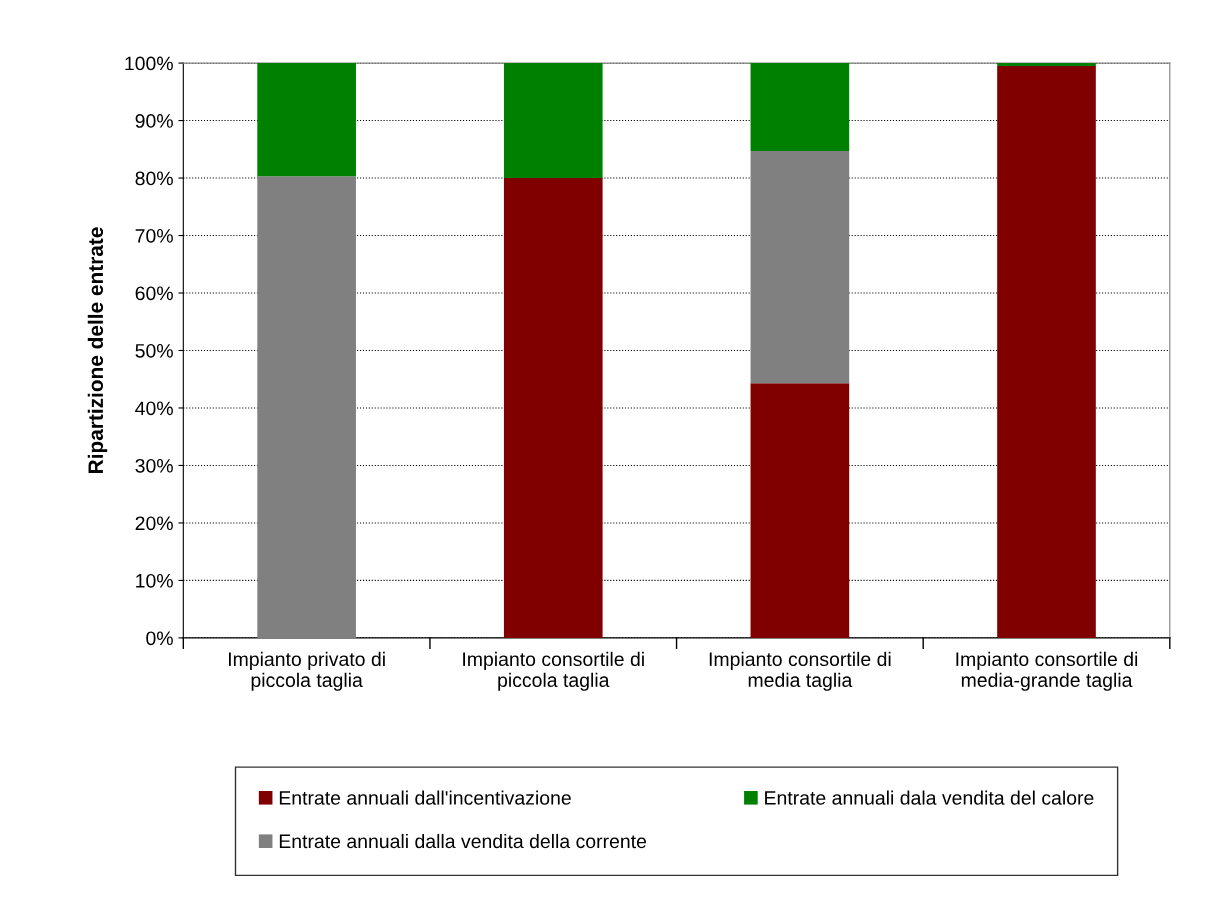  What do you see at coordinates (800, 671) in the screenshot?
I see `x-tick-label: Impianto consortile di media taglia` at bounding box center [800, 671].